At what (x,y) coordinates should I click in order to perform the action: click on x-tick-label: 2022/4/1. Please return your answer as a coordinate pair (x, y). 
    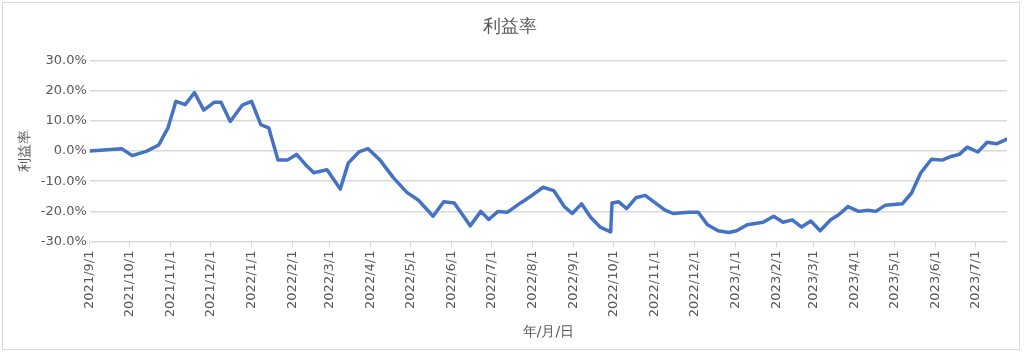
    Looking at the image, I should click on (370, 279).